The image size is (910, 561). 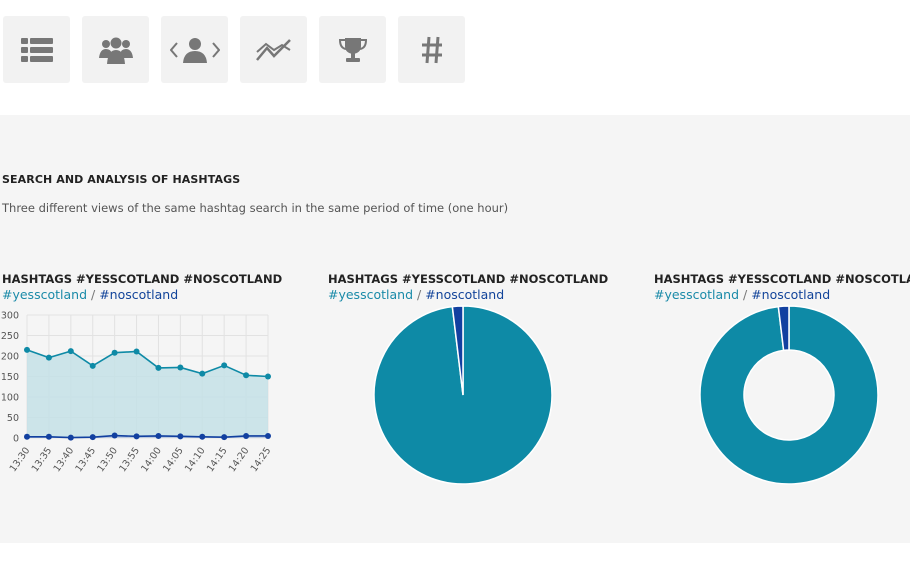 What do you see at coordinates (42, 459) in the screenshot?
I see `x-tick-label: 13:35` at bounding box center [42, 459].